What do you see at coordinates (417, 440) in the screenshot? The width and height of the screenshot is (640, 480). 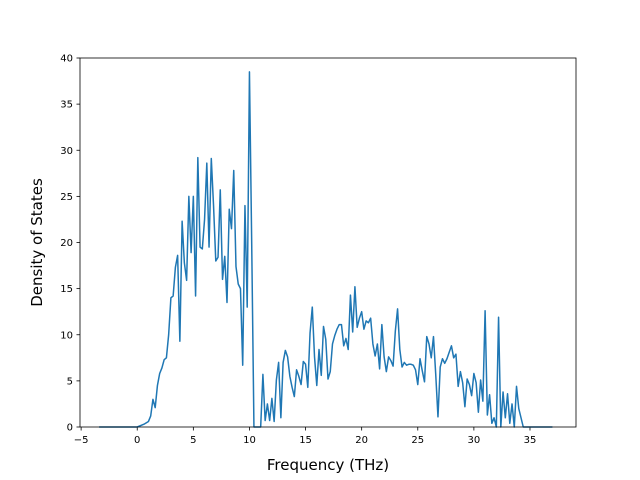 I see `x-tick-label: 25` at bounding box center [417, 440].